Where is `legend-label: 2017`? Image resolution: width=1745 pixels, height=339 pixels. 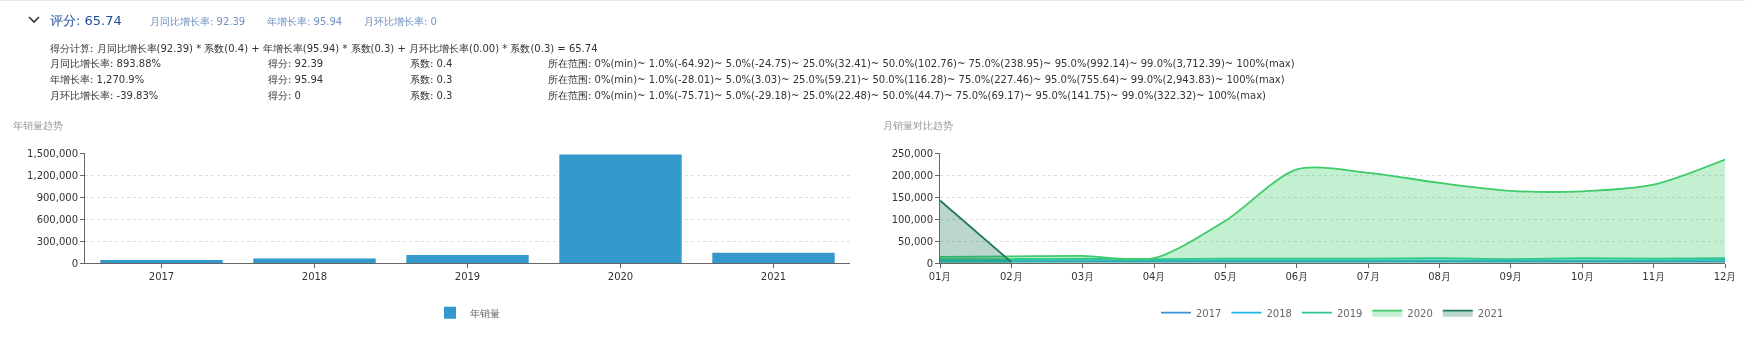 legend-label: 2017 is located at coordinates (1209, 313).